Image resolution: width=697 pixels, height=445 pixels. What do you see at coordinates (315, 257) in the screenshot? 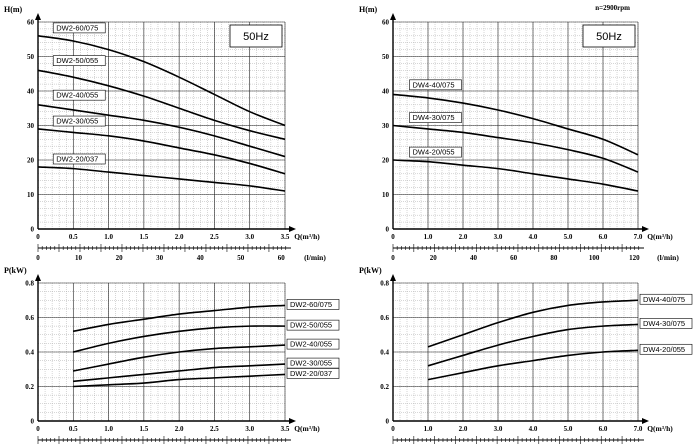
I see `secondary-axis-title: (l/min)` at bounding box center [315, 257].